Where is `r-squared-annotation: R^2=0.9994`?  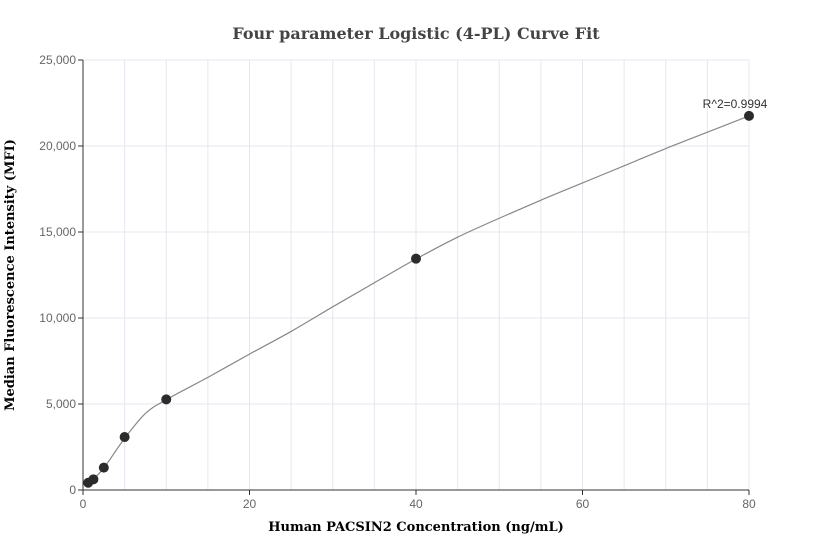 r-squared-annotation: R^2=0.9994 is located at coordinates (735, 104).